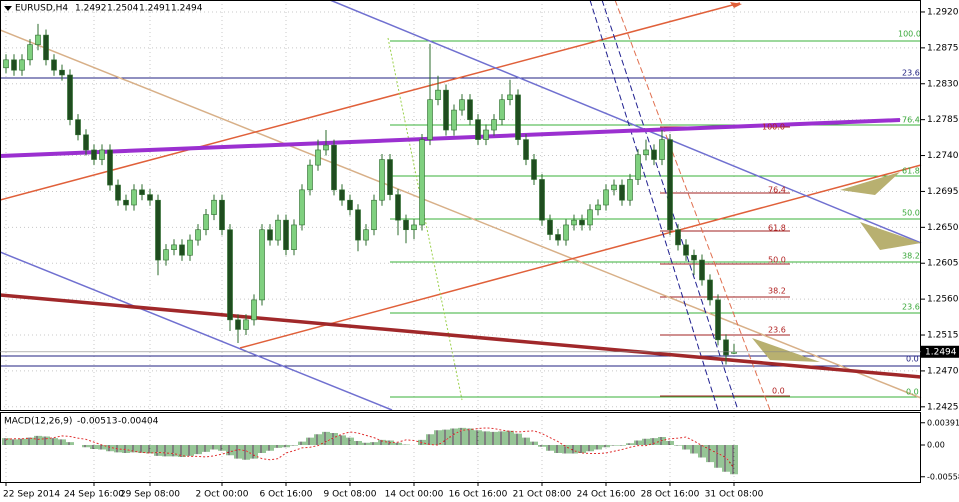  What do you see at coordinates (943, 48) in the screenshot?
I see `y-tick-label: 1.2875` at bounding box center [943, 48].